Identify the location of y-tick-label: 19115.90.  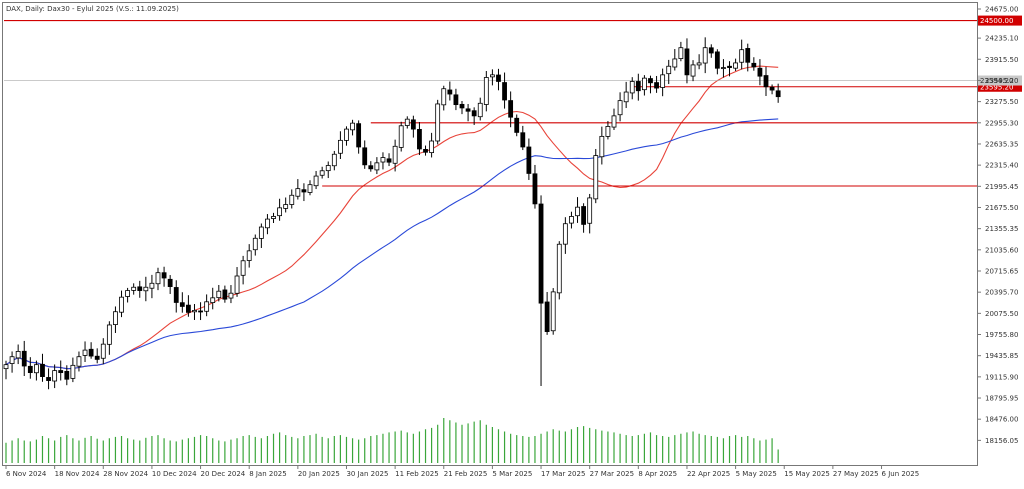
(1001, 377).